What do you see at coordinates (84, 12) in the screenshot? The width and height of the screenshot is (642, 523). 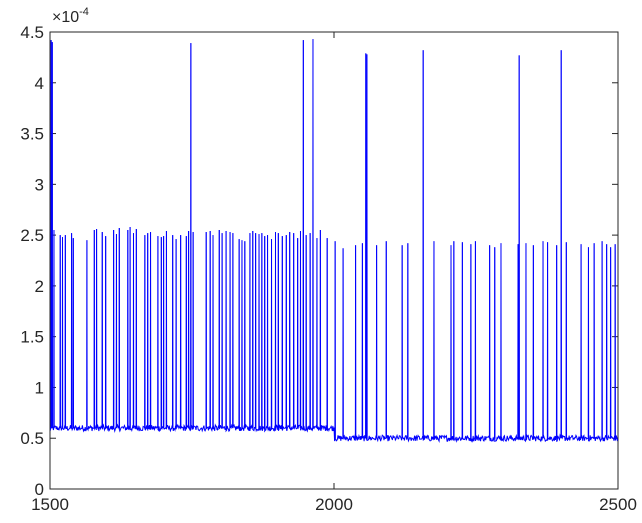 I see `y-exponent-power: -4` at bounding box center [84, 12].